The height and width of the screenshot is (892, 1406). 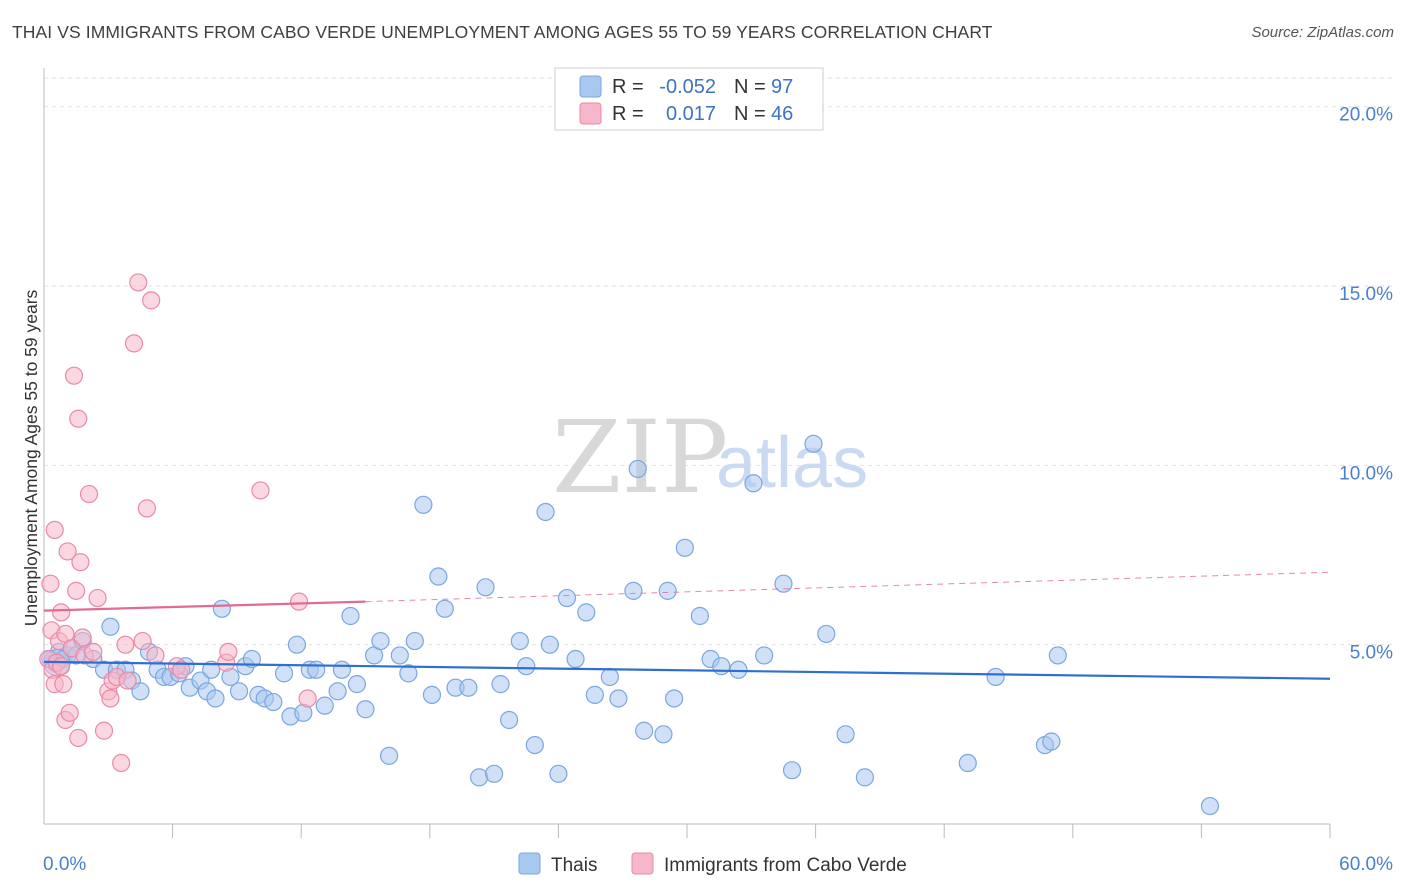 I want to click on y-tick-label: 20.0%, so click(x=1366, y=115).